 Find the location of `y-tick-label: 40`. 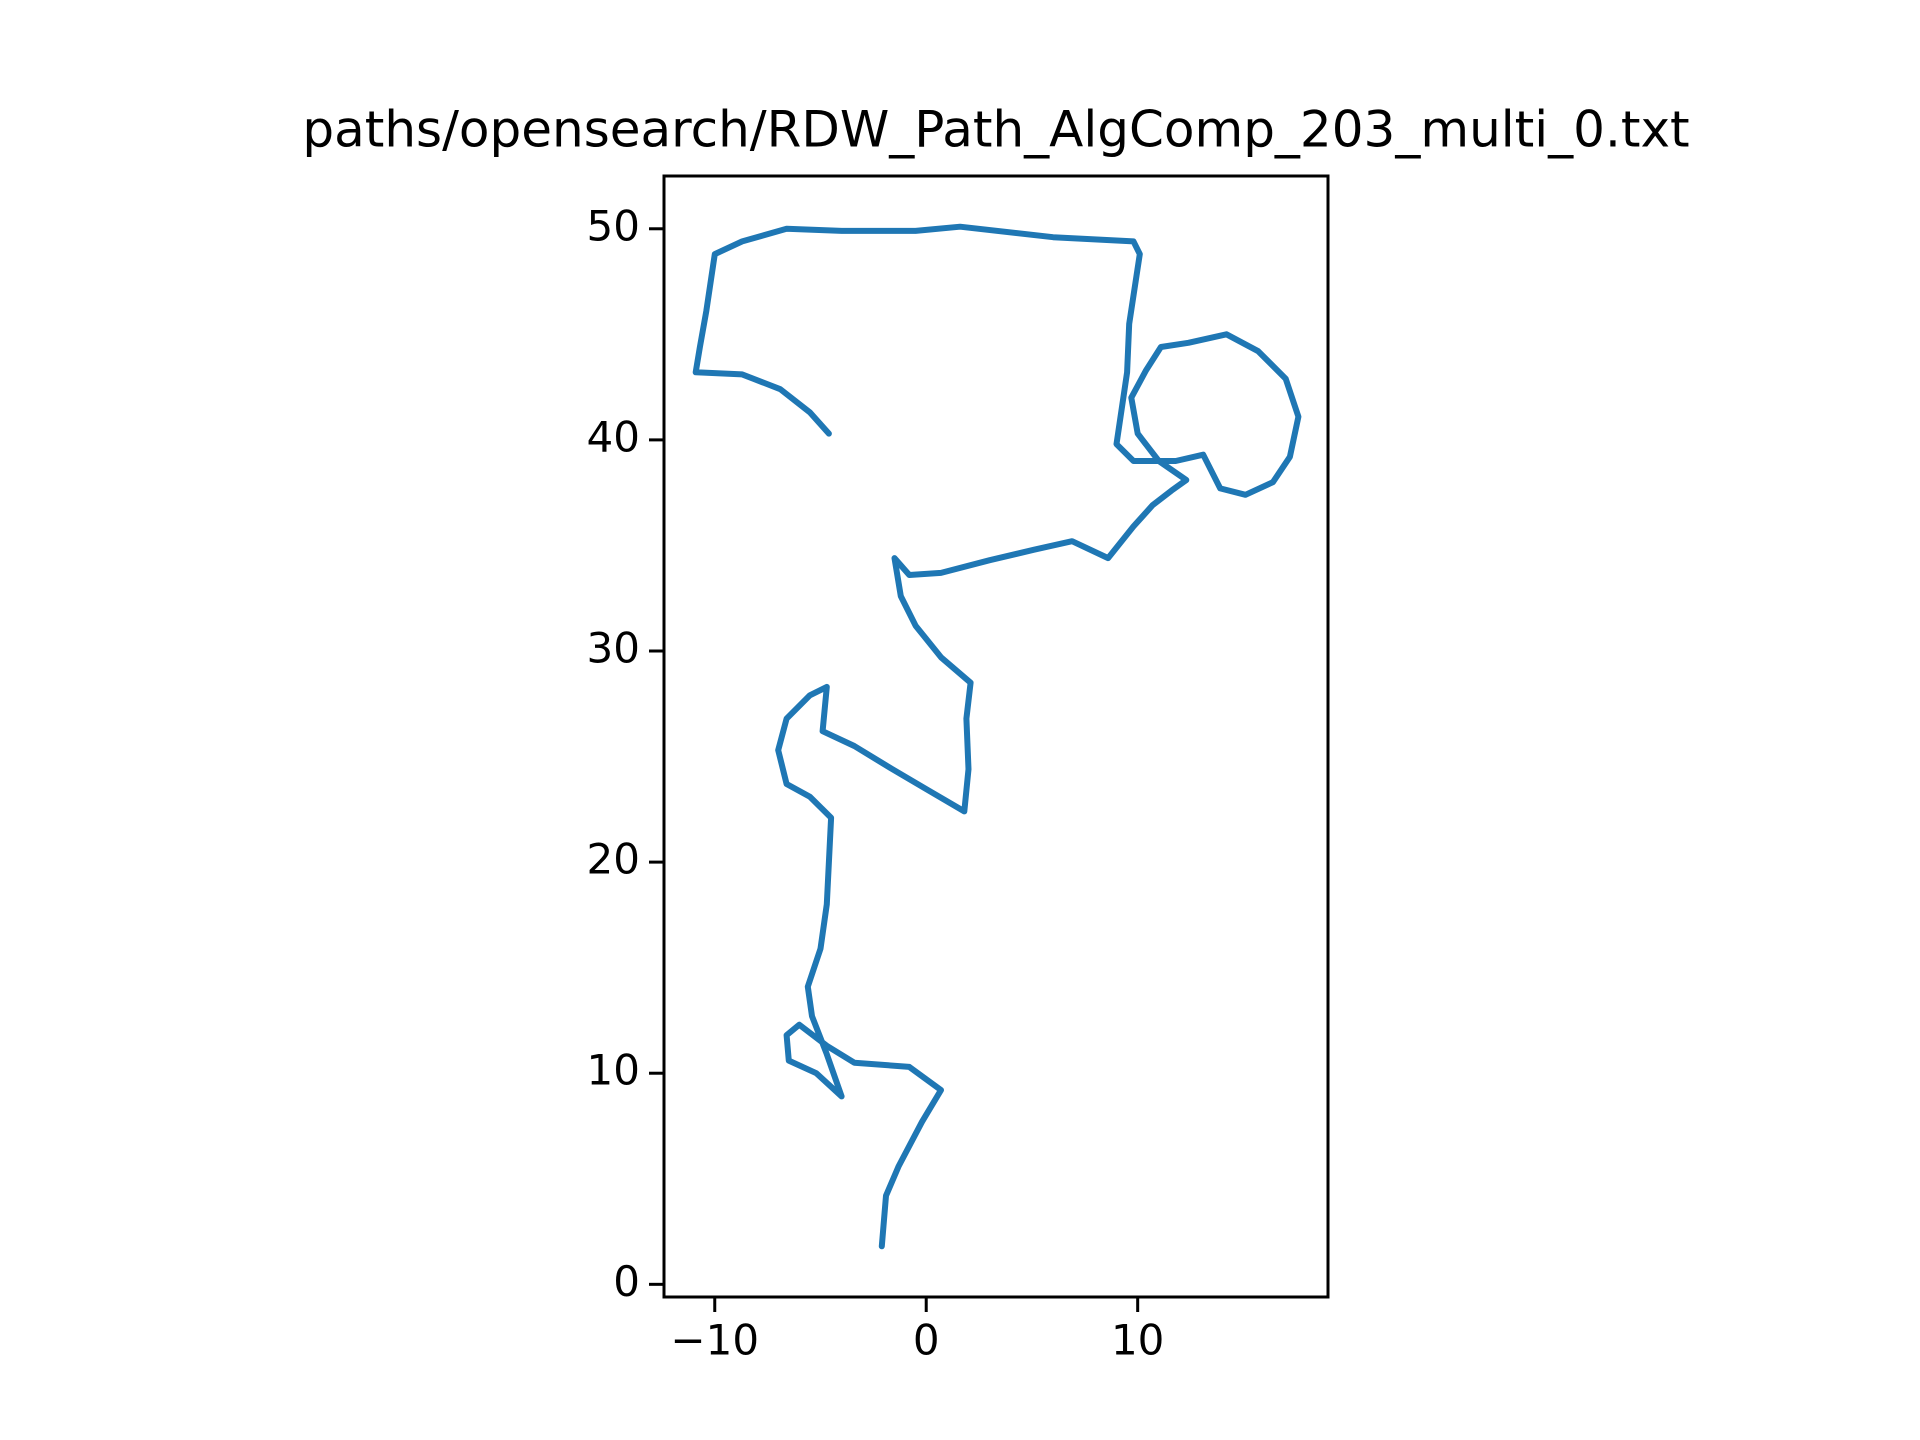

y-tick-label: 40 is located at coordinates (613, 436).